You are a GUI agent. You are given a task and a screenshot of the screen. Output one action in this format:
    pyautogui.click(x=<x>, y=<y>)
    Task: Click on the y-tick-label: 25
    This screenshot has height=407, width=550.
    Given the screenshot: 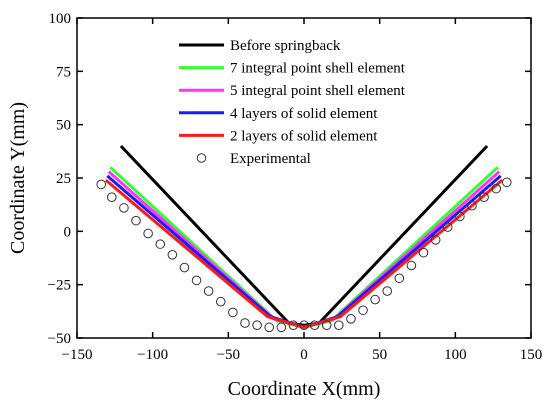 What is the action you would take?
    pyautogui.click(x=63, y=179)
    